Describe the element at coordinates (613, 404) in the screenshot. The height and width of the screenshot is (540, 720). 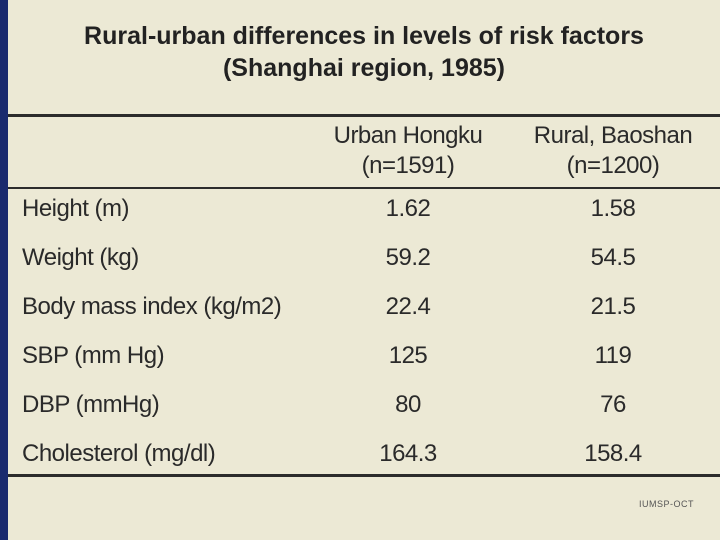
I see `rural-value: 76` at that location.